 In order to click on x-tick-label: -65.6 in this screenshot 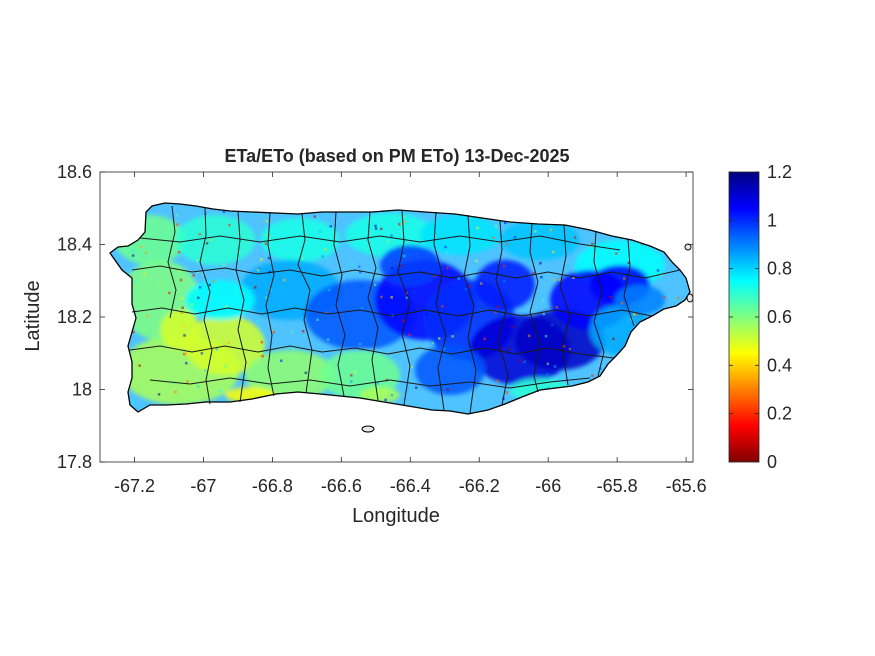, I will do `click(686, 486)`.